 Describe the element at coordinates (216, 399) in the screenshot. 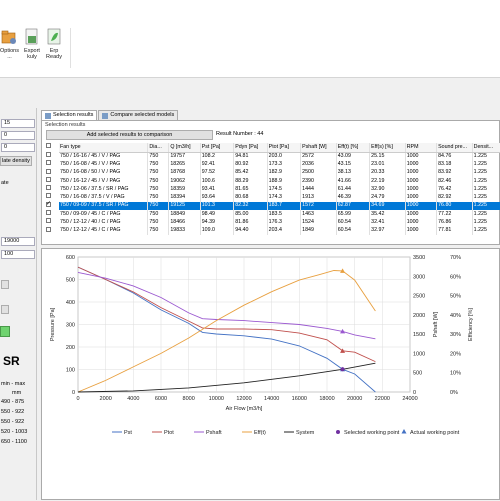

I see `x-tick-label: 10000` at that location.